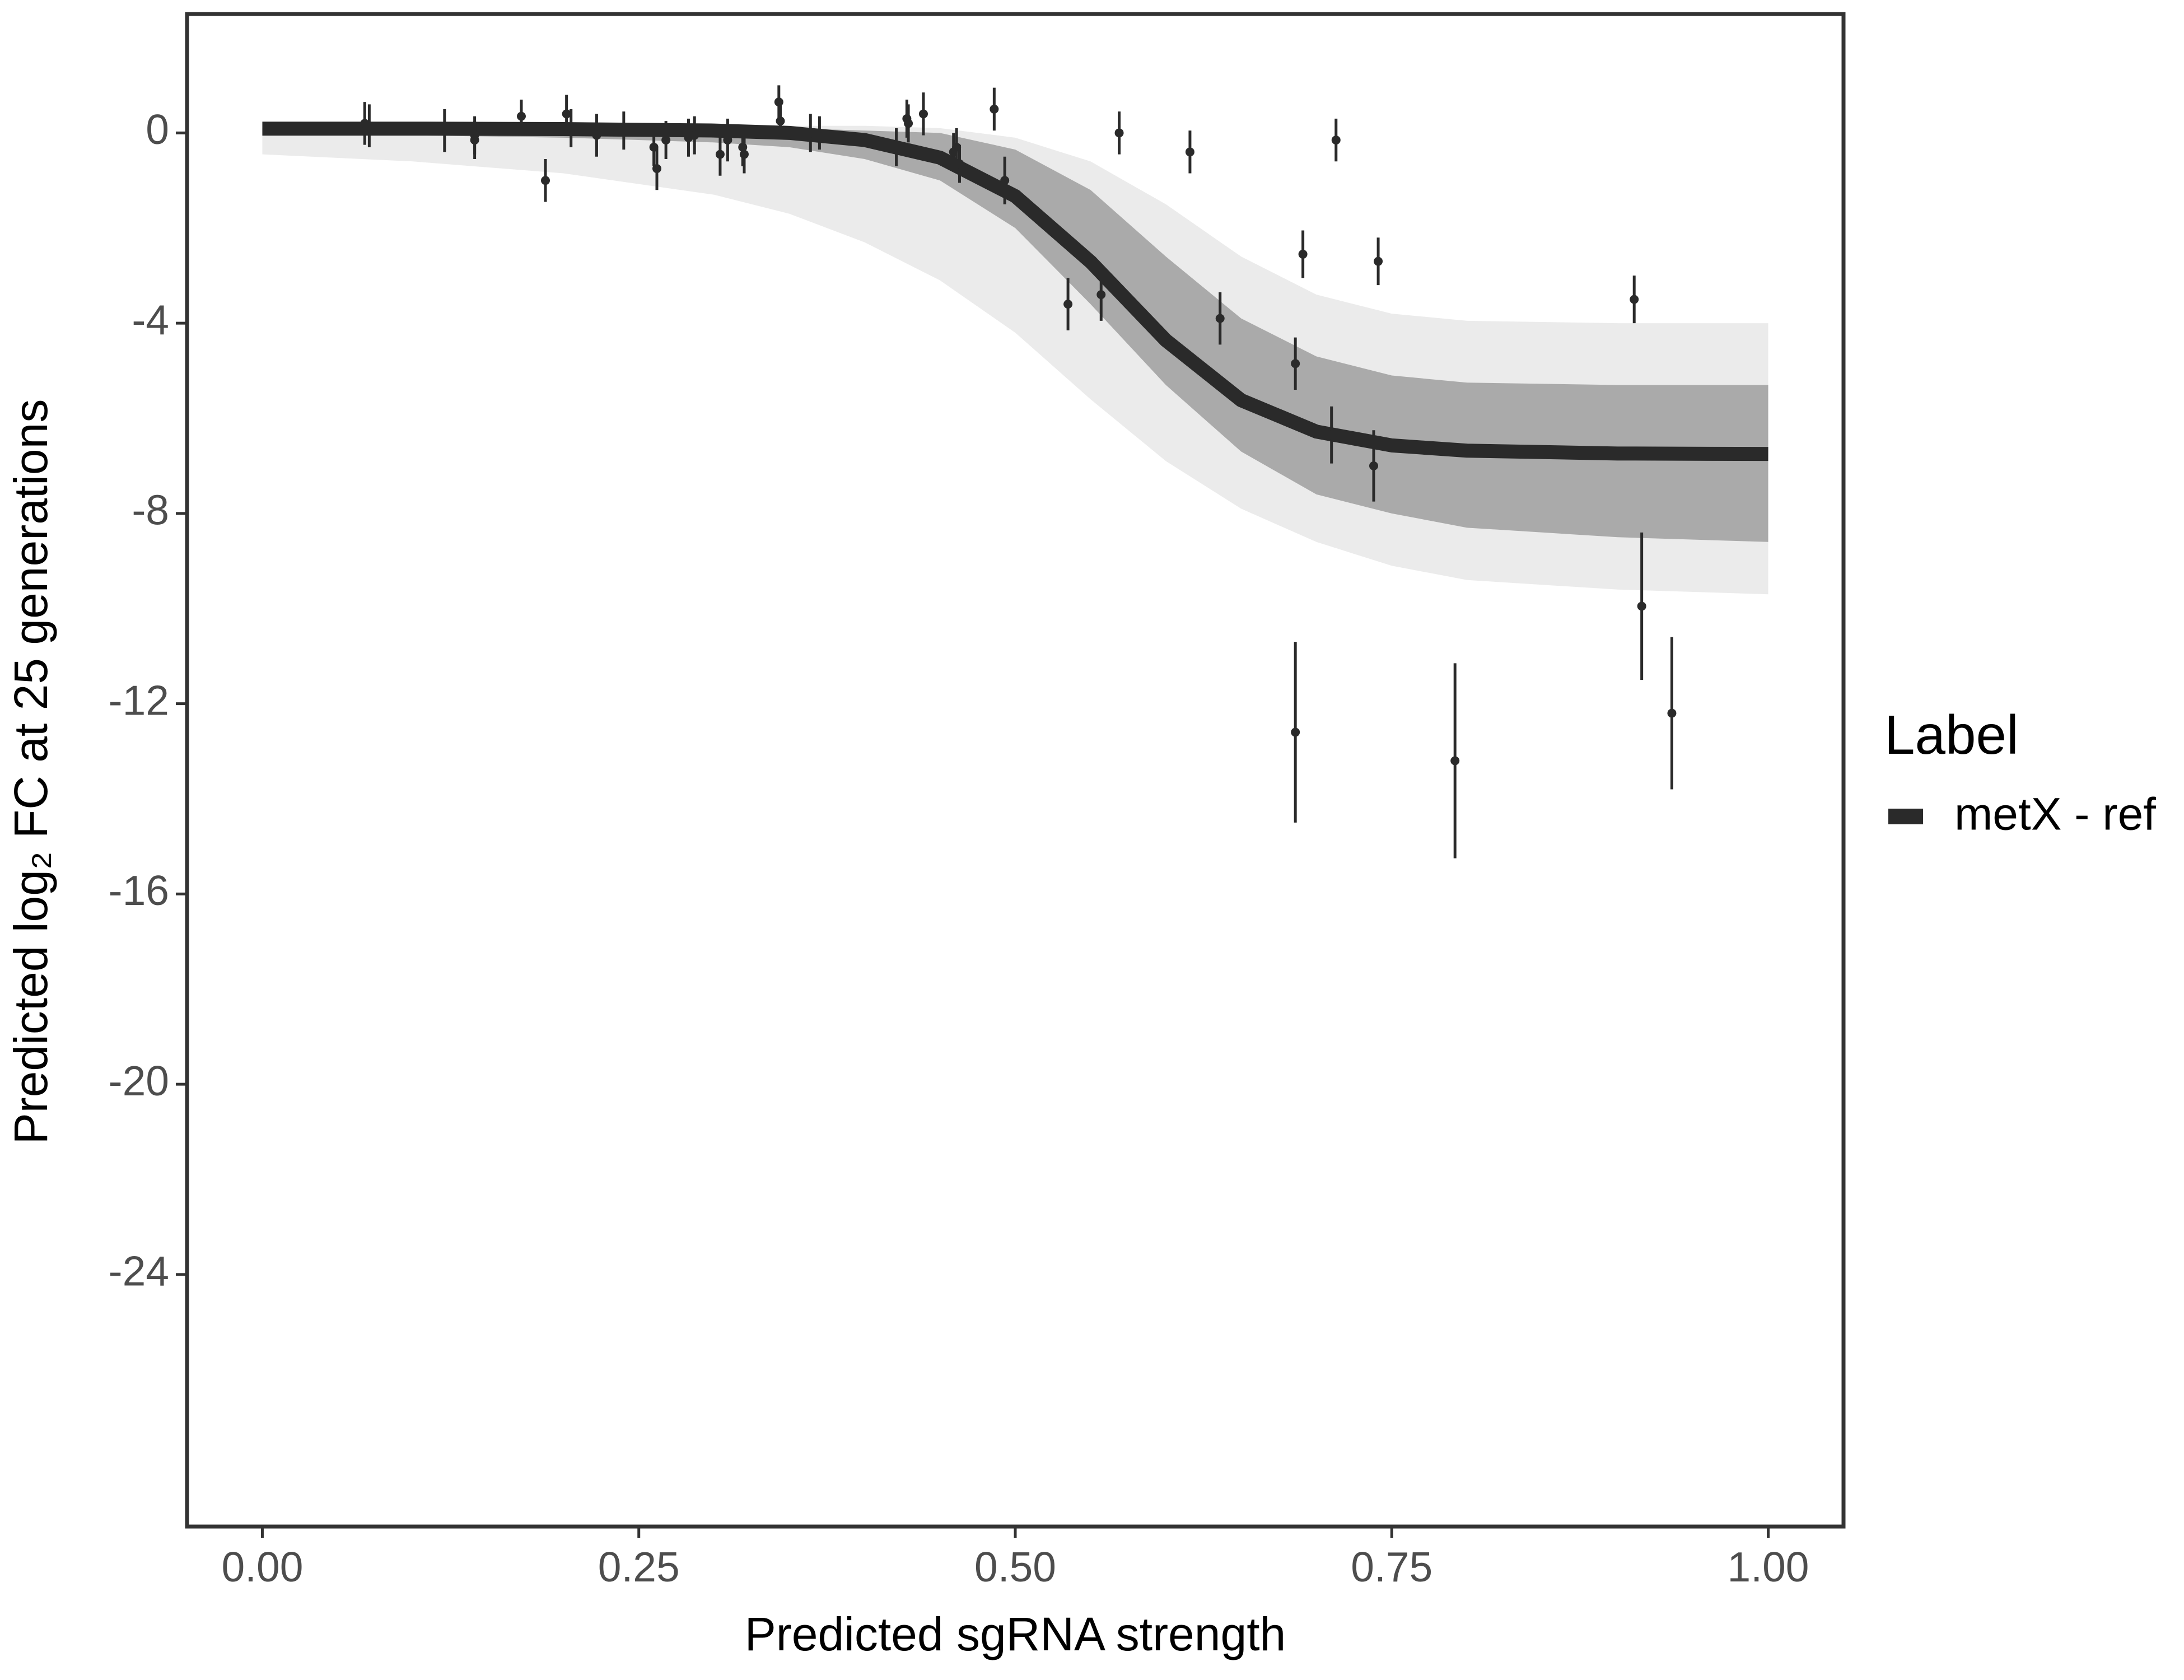 The image size is (2184, 1680). Describe the element at coordinates (151, 511) in the screenshot. I see `y-tick-label: -8` at that location.